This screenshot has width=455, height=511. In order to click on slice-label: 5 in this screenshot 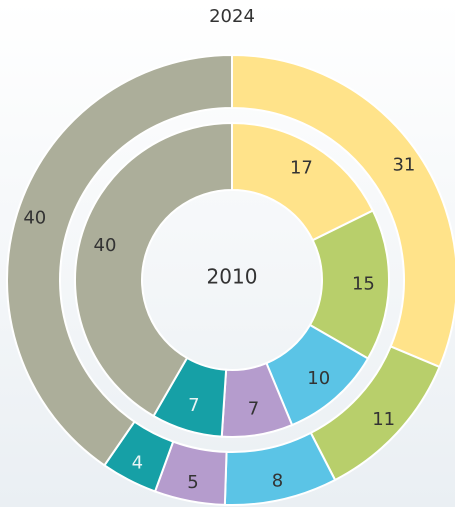, I will do `click(192, 482)`.